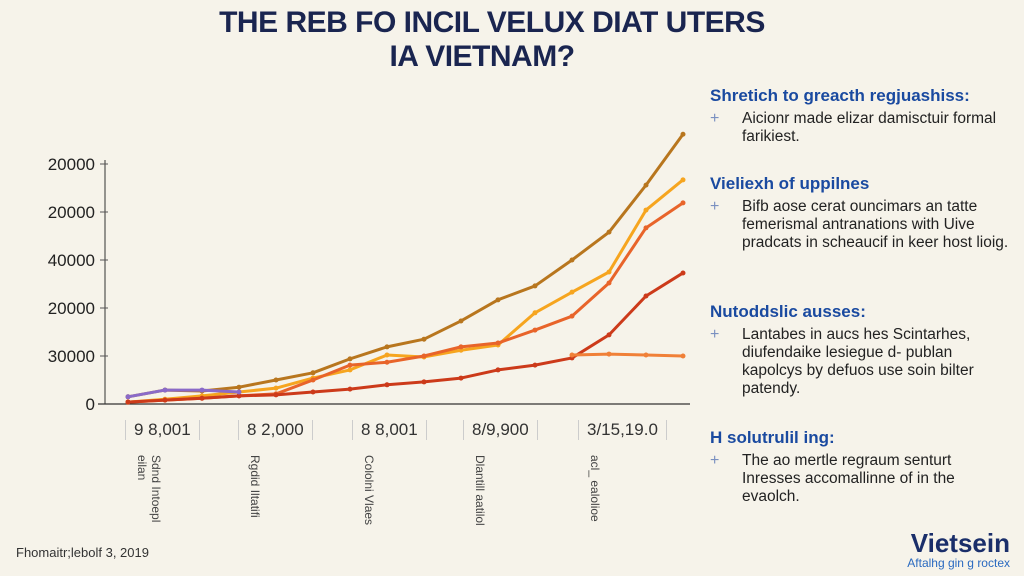 Image resolution: width=1024 pixels, height=576 pixels. What do you see at coordinates (90, 404) in the screenshot?
I see `y-tick-label: 0` at bounding box center [90, 404].